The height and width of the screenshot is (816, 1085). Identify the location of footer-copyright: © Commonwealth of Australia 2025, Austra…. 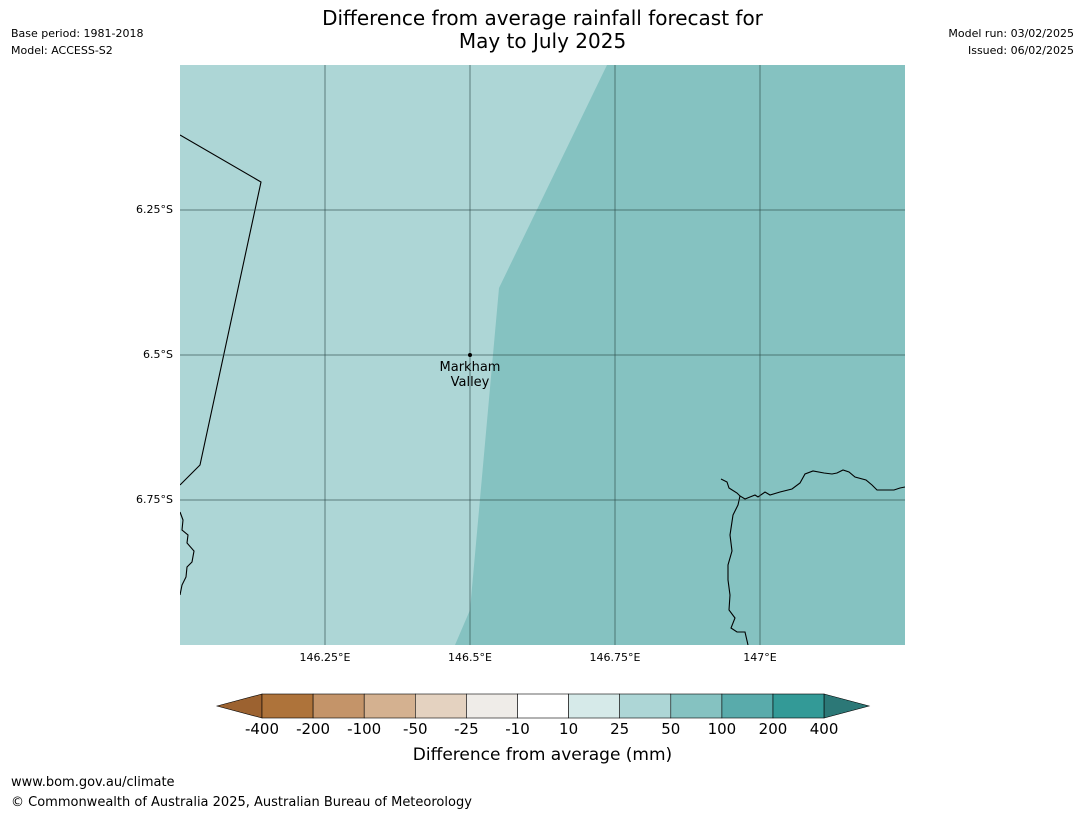
(241, 802).